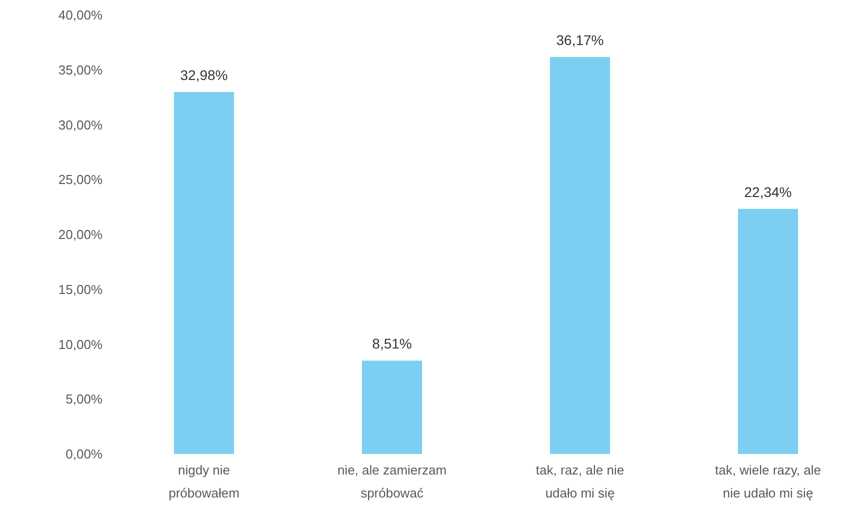  Describe the element at coordinates (80, 15) in the screenshot. I see `y-tick-label: 40,00%` at that location.